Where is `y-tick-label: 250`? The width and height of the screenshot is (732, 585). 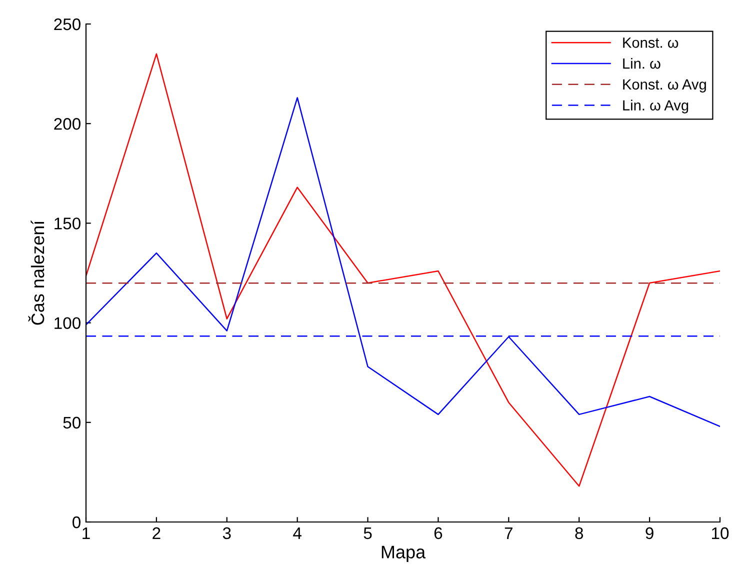 y-tick-label: 250 is located at coordinates (67, 24).